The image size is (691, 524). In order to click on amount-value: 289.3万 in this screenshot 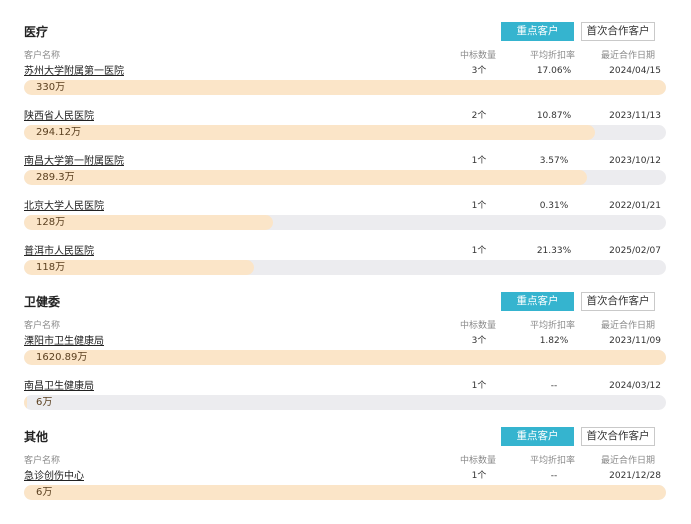, I will do `click(55, 177)`.